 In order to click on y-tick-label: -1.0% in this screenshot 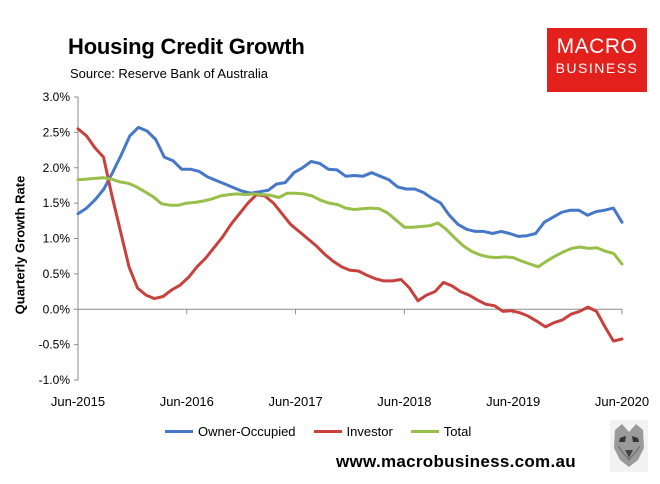, I will do `click(55, 380)`.